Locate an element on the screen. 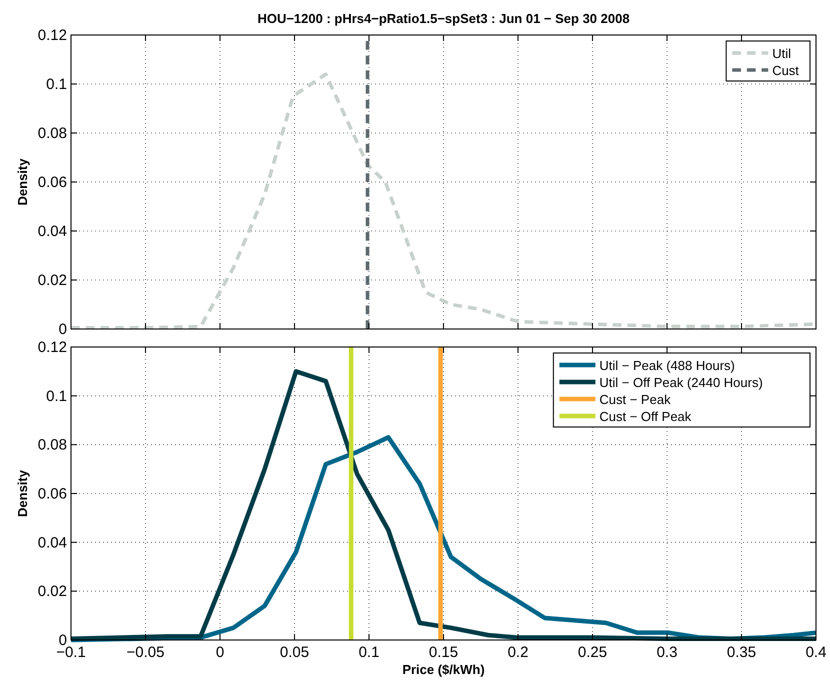  x-tick-label: −0.05 is located at coordinates (145, 652).